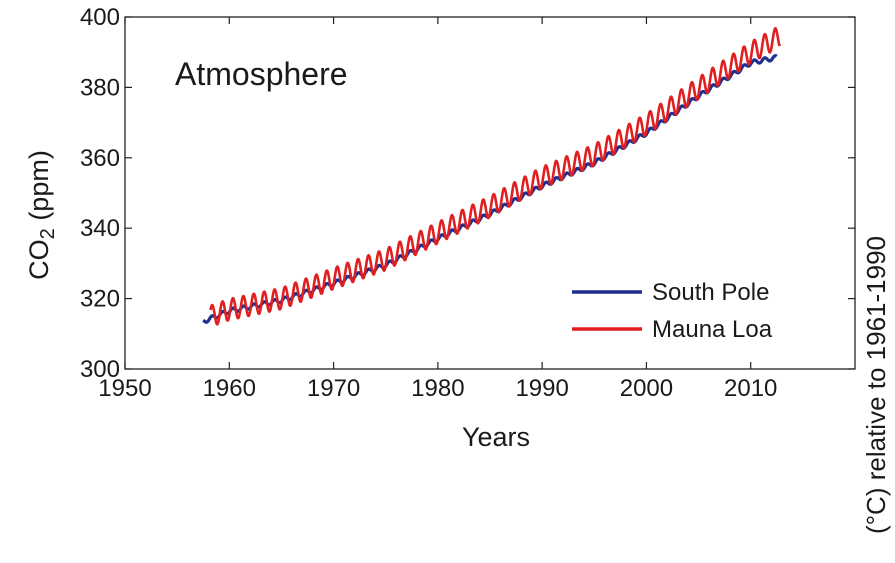 The width and height of the screenshot is (895, 563). What do you see at coordinates (100, 17) in the screenshot?
I see `y-tick-label: 400` at bounding box center [100, 17].